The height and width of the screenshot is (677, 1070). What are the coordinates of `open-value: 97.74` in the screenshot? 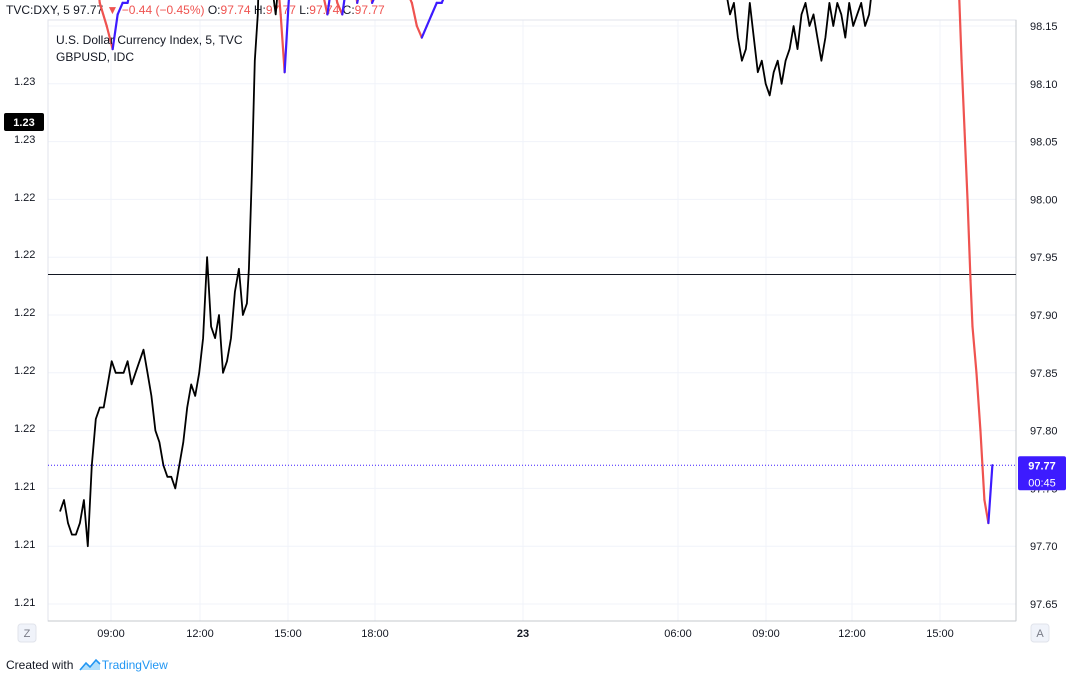 It's located at (235, 10).